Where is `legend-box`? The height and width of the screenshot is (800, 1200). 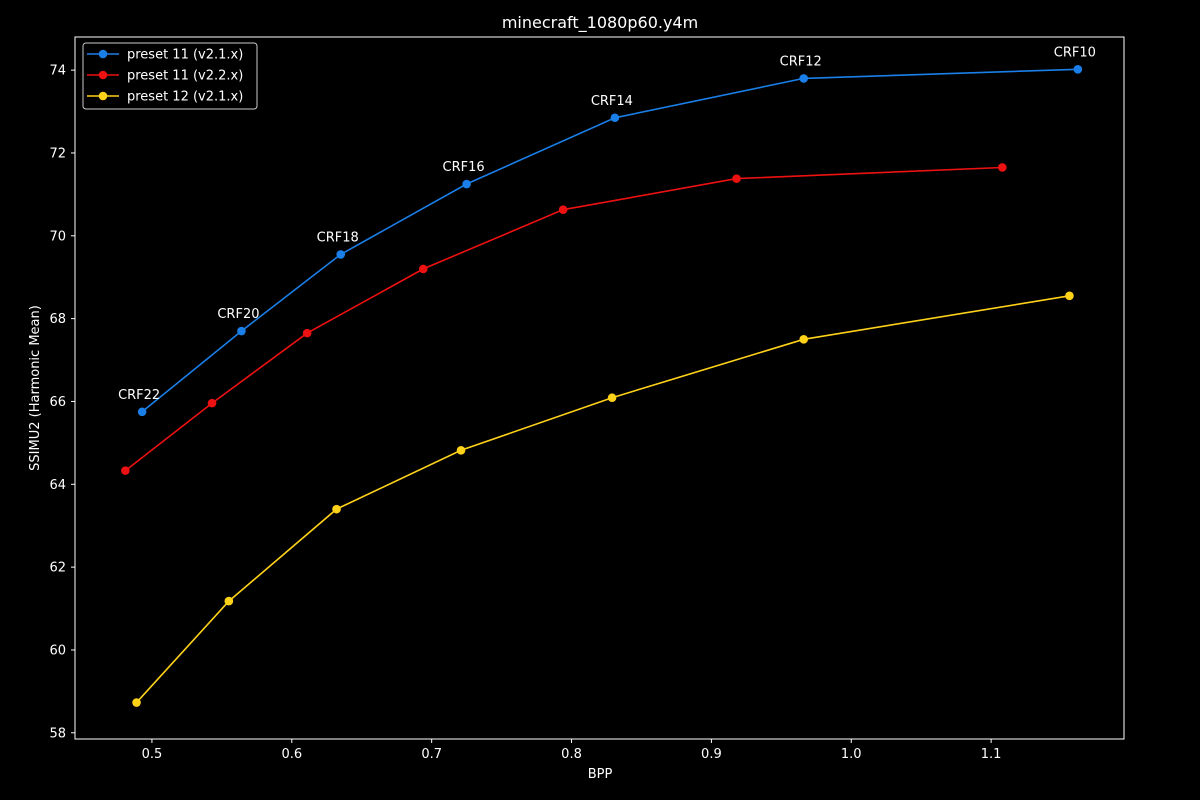 legend-box is located at coordinates (170, 76).